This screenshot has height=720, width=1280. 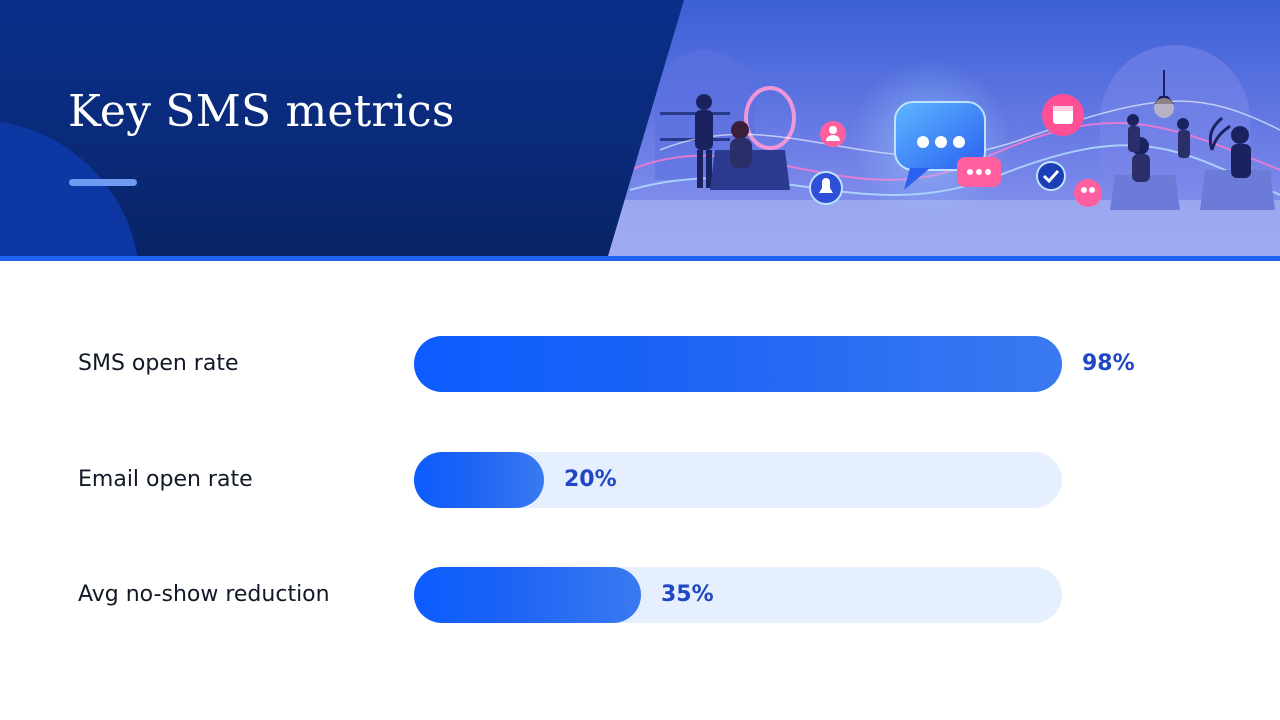 I want to click on bar-row: Avg no-show reduction 35%, so click(x=640, y=595).